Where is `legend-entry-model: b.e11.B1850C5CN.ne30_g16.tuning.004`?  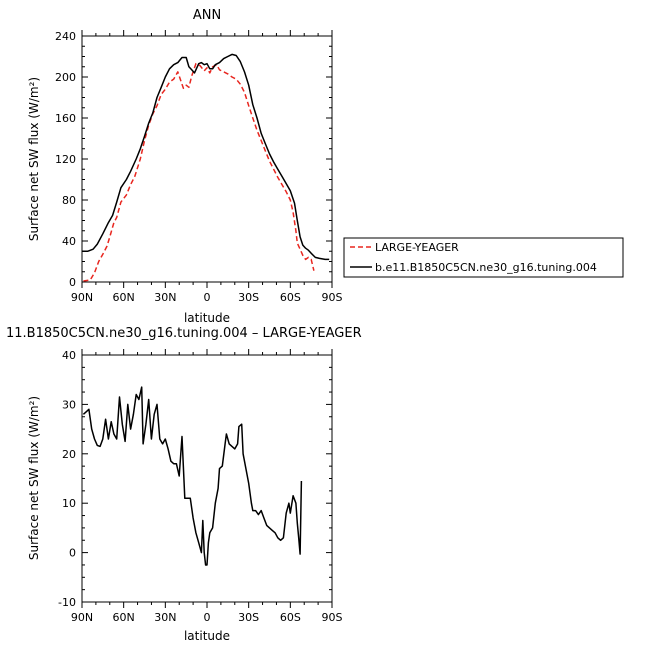
legend-entry-model: b.e11.B1850C5CN.ne30_g16.tuning.004 is located at coordinates (486, 267).